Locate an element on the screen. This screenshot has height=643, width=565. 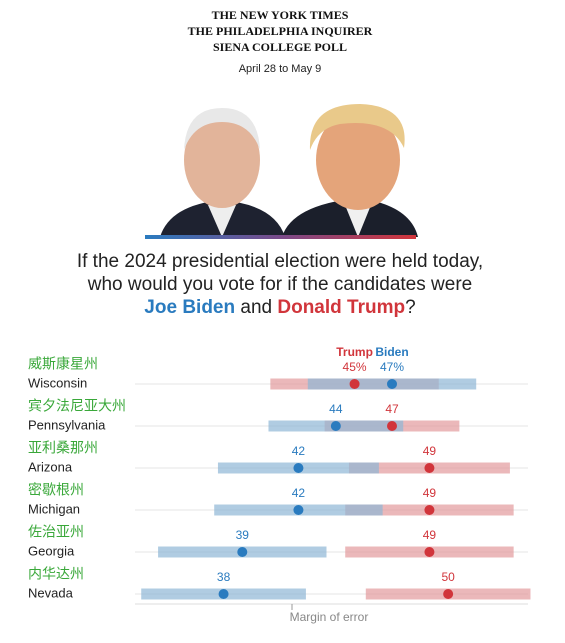
question-line: Joe Biden and Donald Trump? is located at coordinates (279, 307).